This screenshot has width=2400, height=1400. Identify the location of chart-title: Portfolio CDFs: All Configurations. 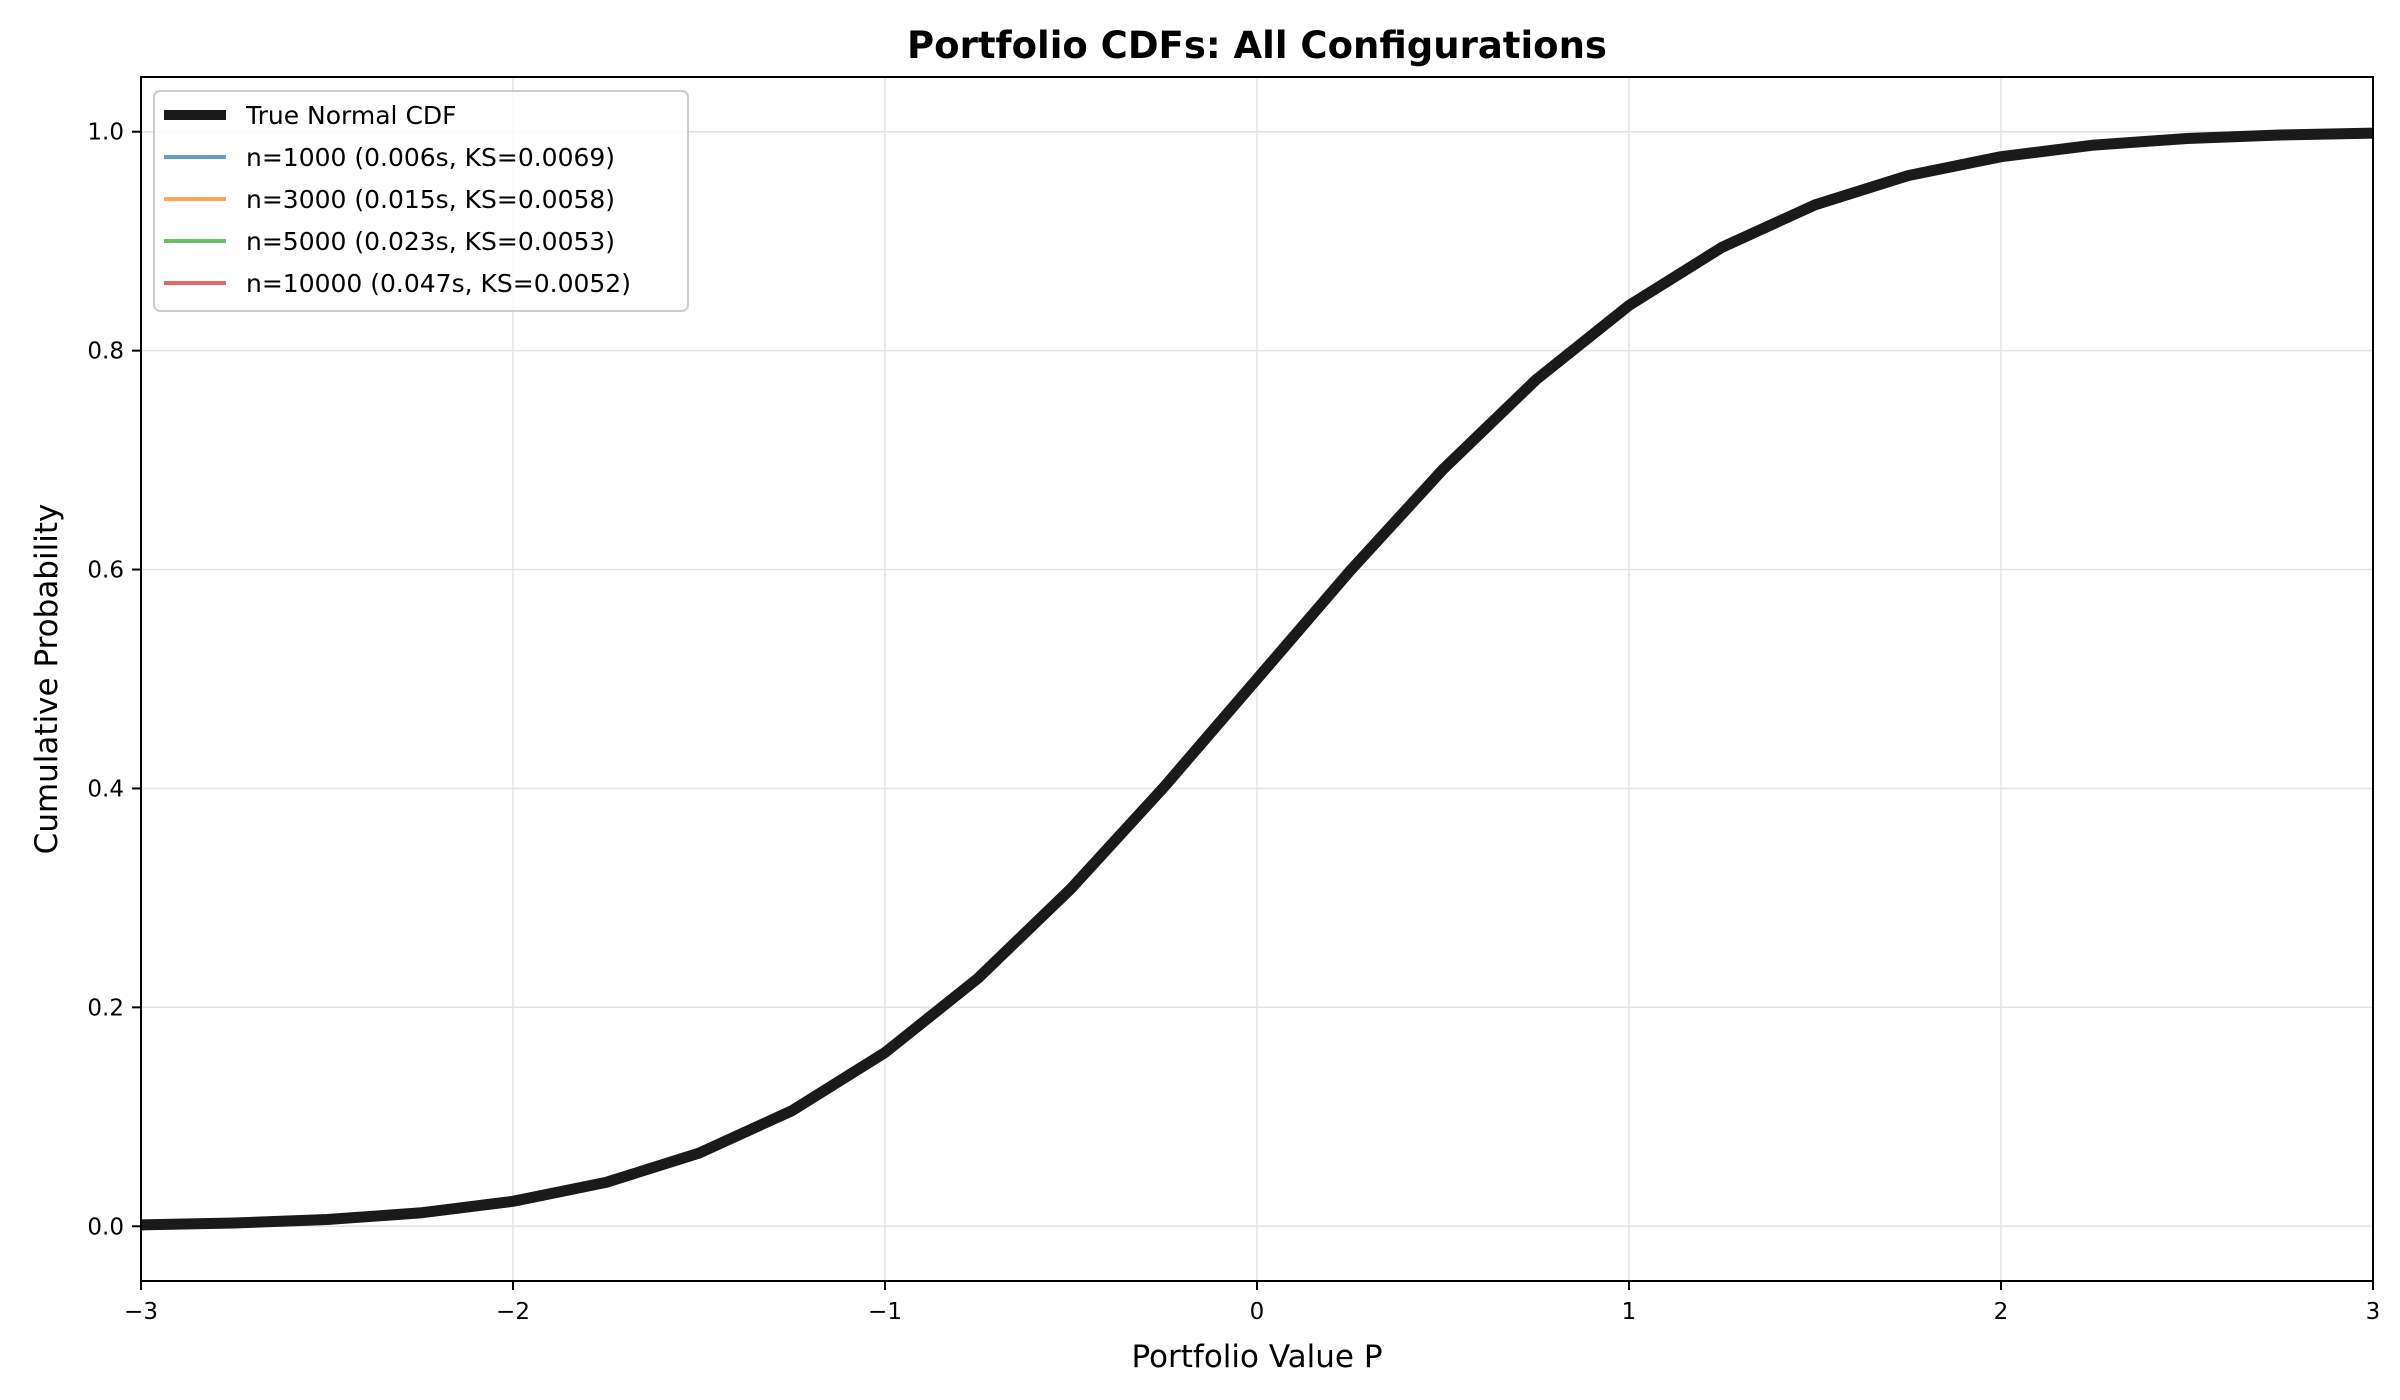
(1257, 45).